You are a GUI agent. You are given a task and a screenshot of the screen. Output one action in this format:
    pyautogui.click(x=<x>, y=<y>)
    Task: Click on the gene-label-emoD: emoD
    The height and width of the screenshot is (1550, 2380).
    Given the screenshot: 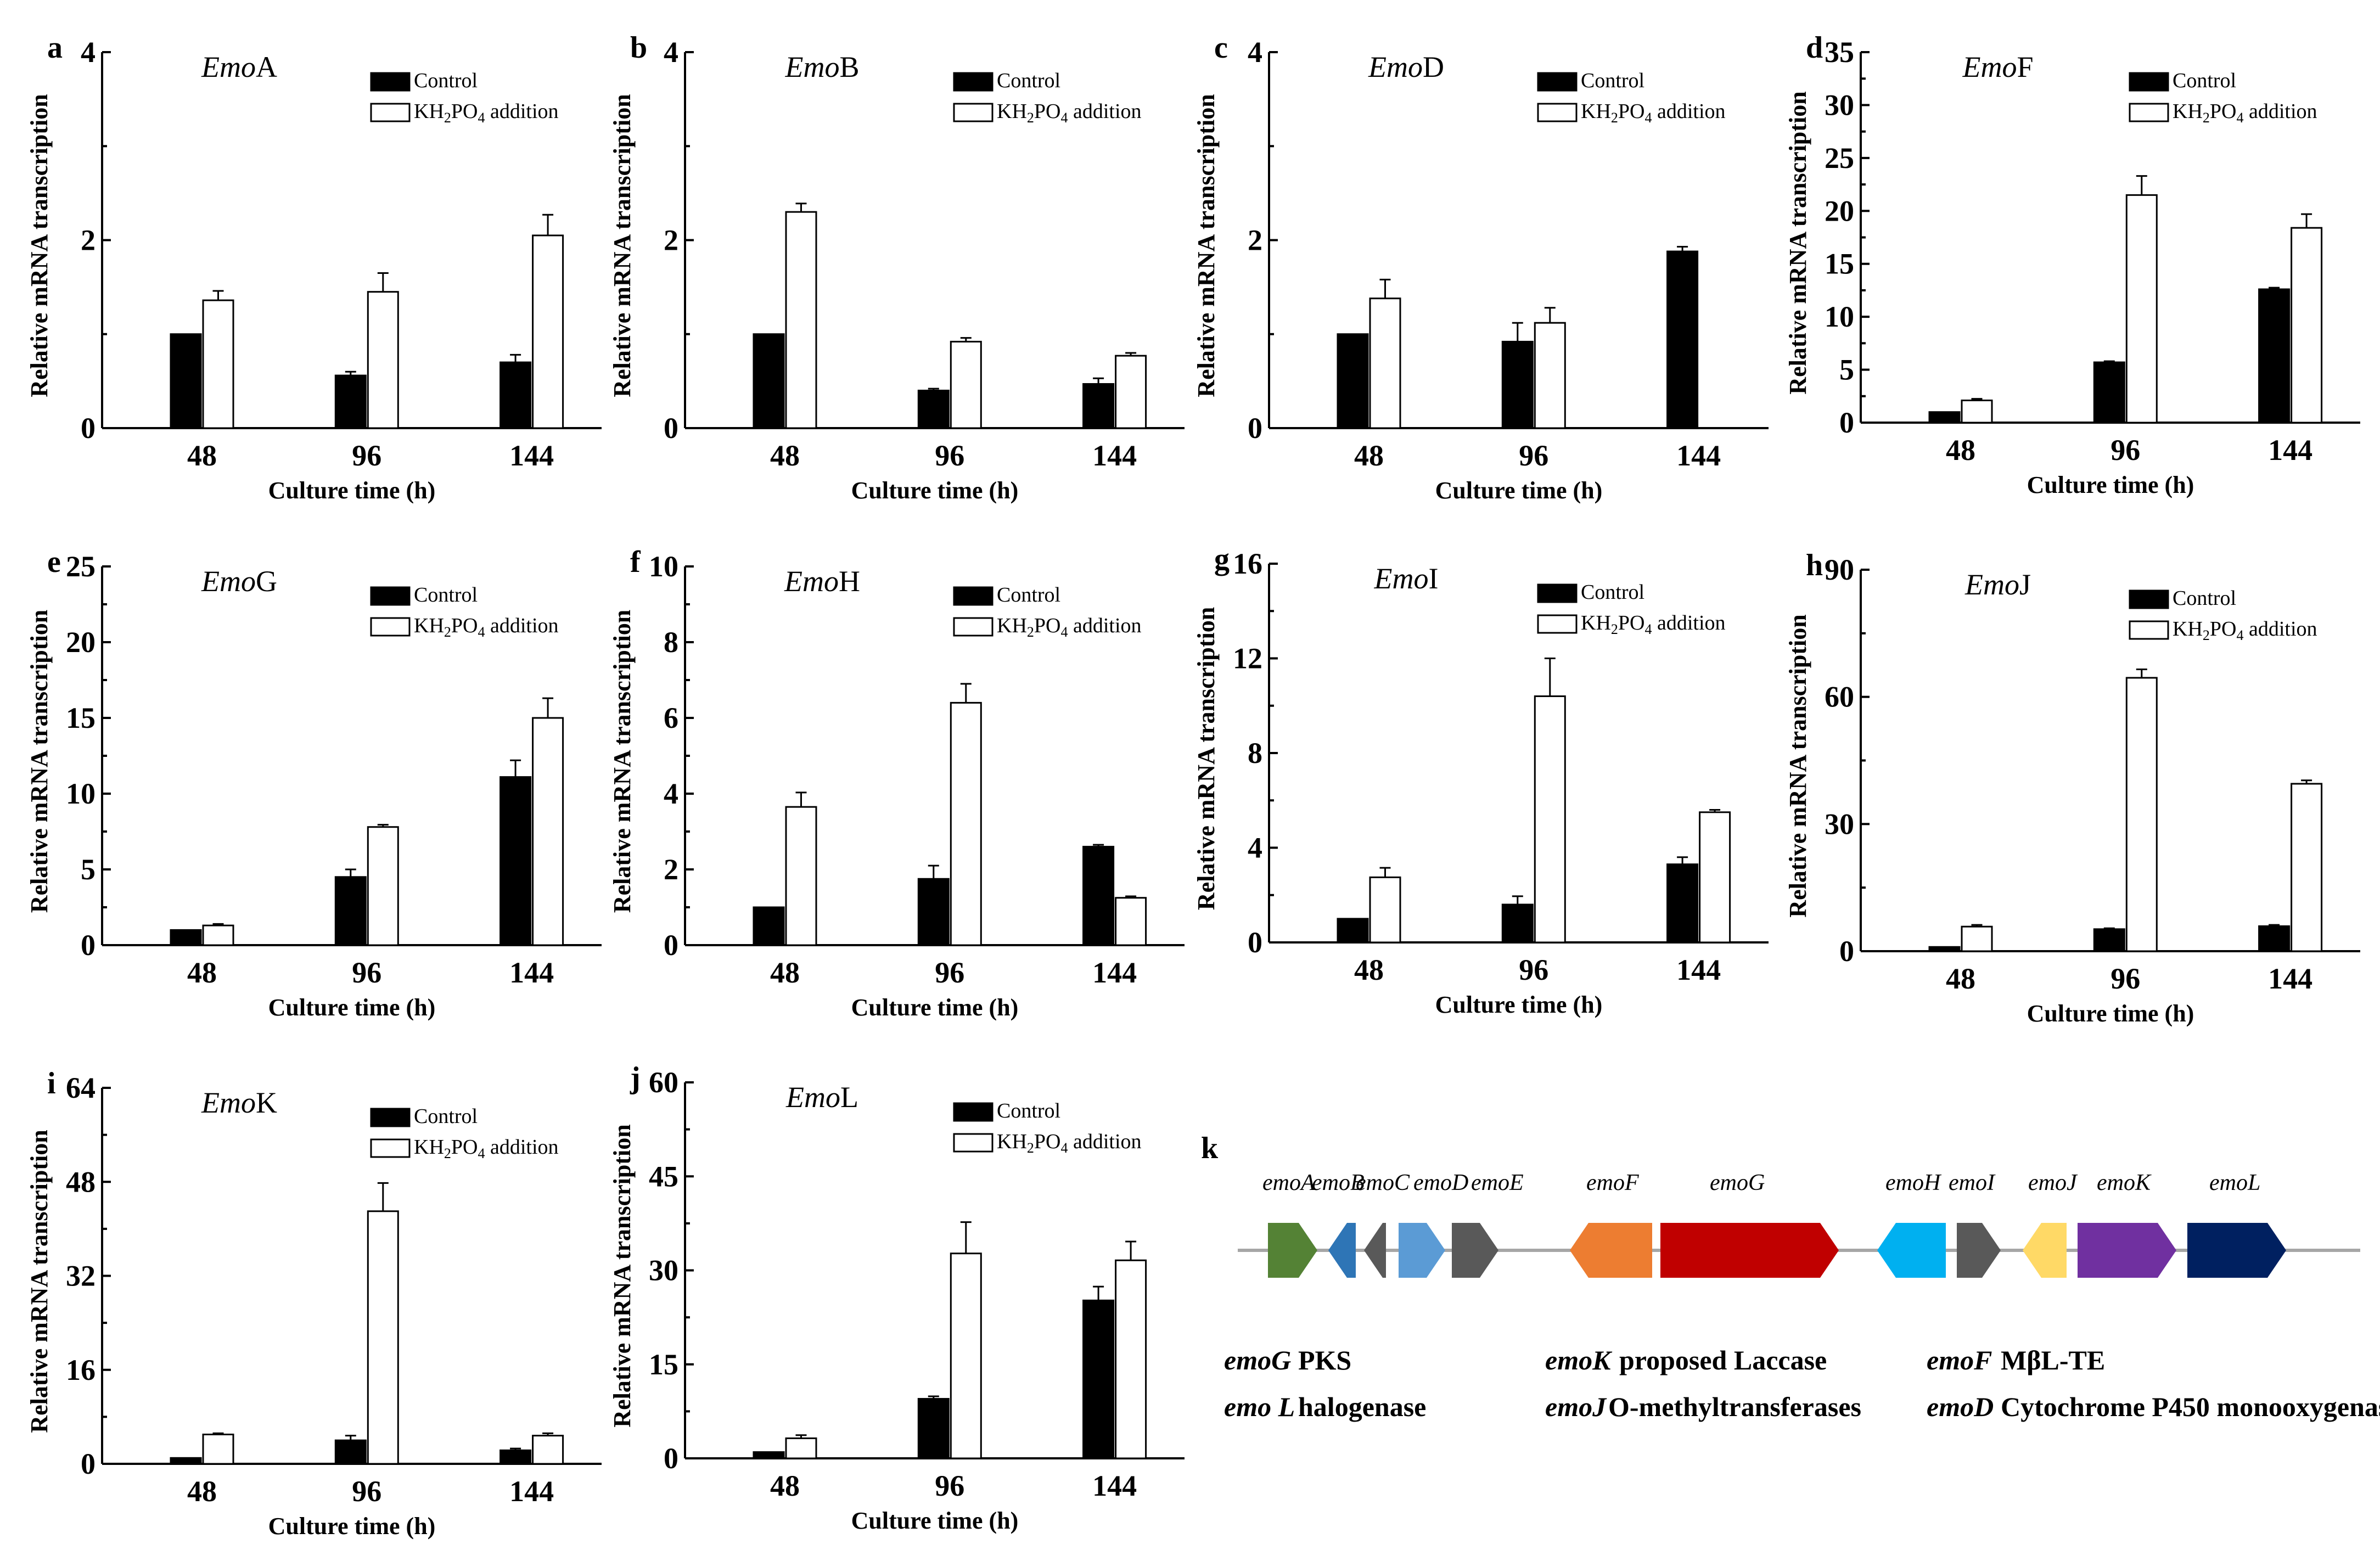 What is the action you would take?
    pyautogui.click(x=1440, y=1182)
    